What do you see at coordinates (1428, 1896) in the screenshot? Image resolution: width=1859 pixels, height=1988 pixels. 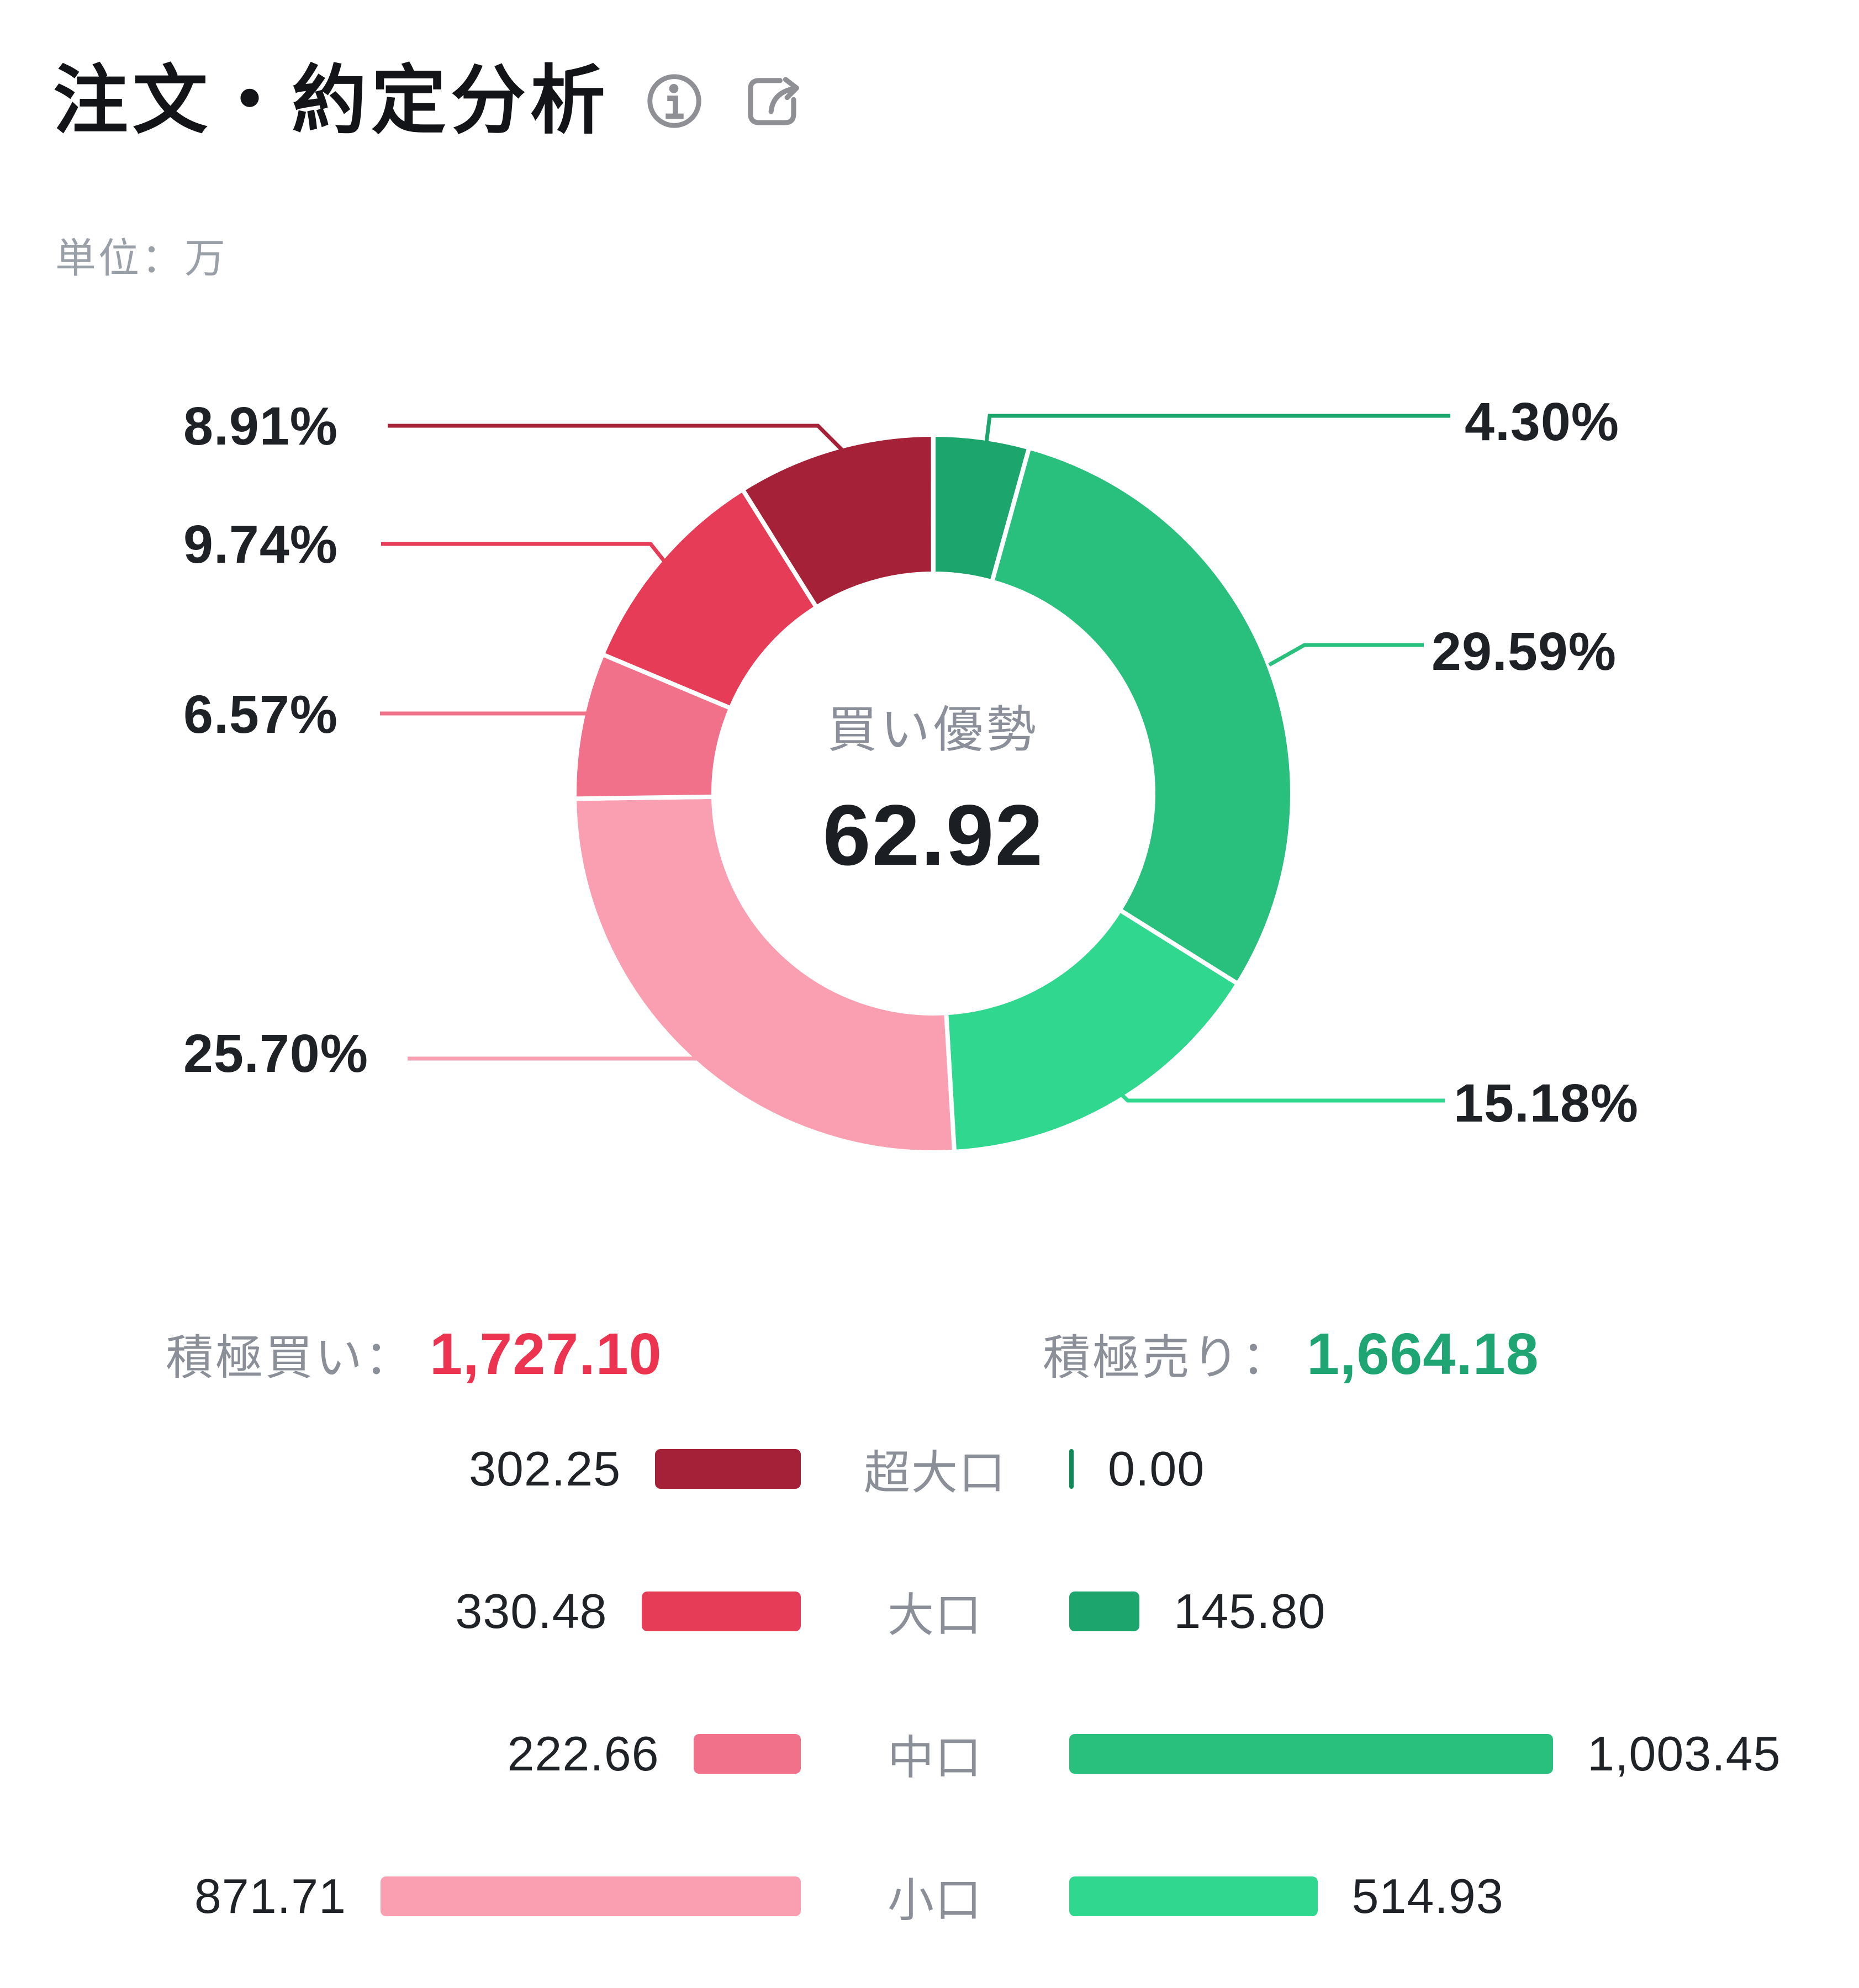 I see `sell-value: 514.93` at bounding box center [1428, 1896].